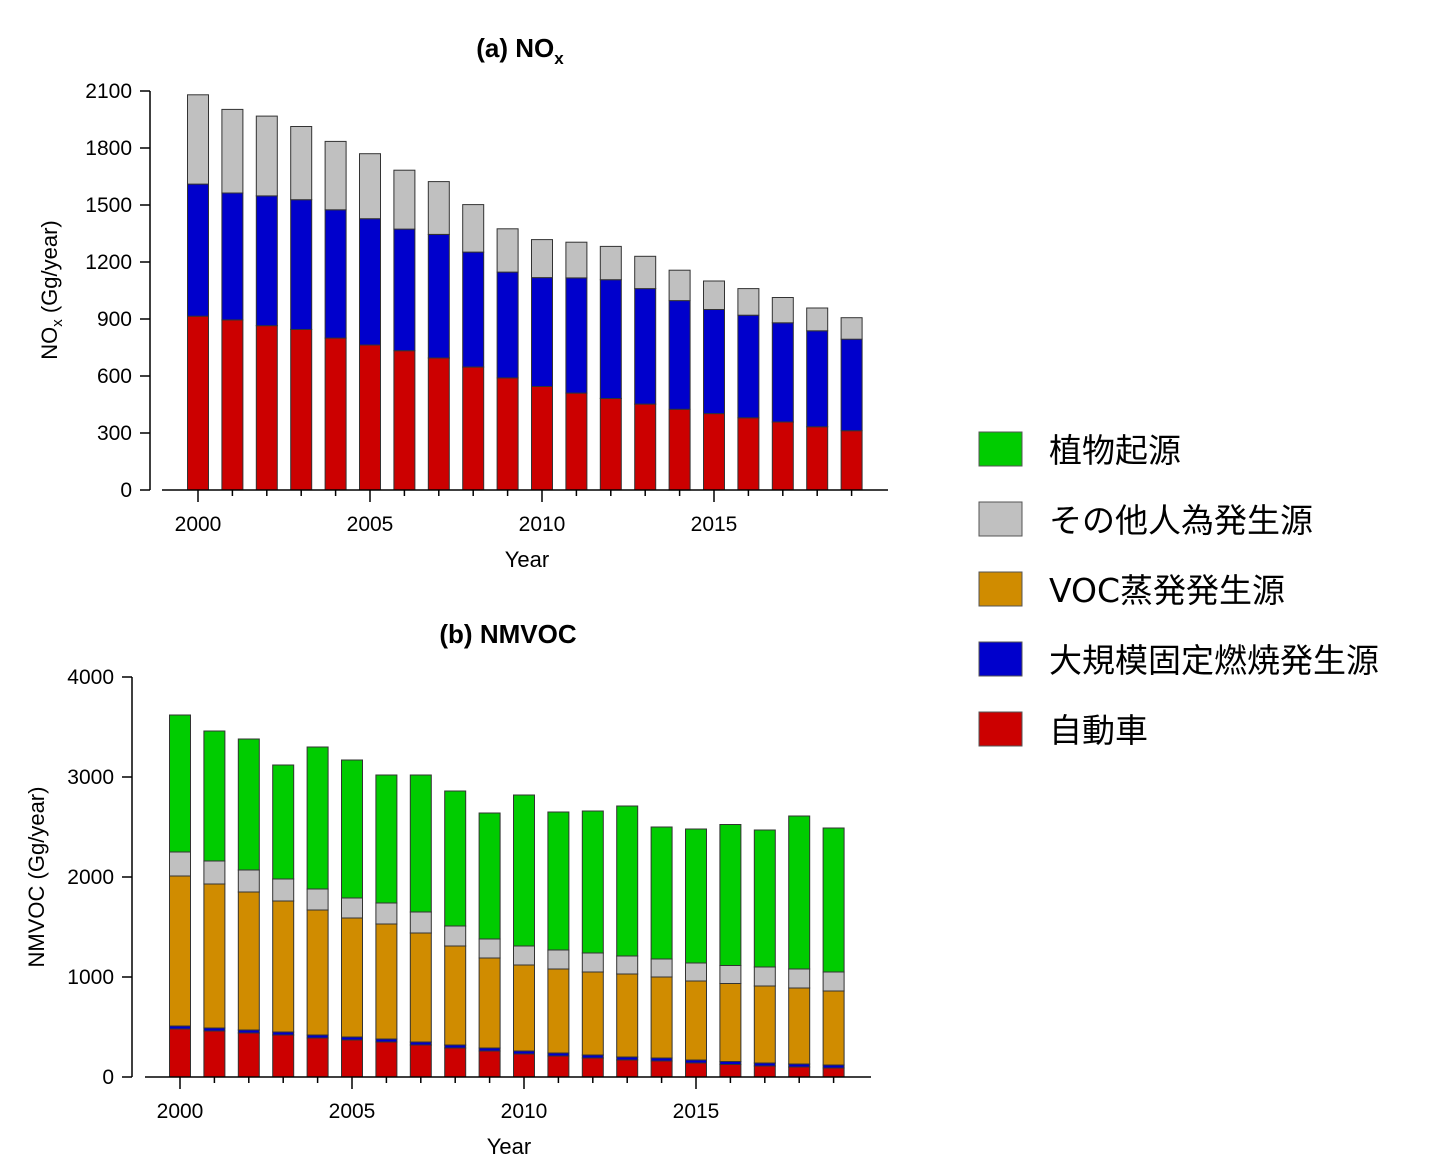  I want to click on nmvoc-x-tick-label: 2005, so click(352, 1111).